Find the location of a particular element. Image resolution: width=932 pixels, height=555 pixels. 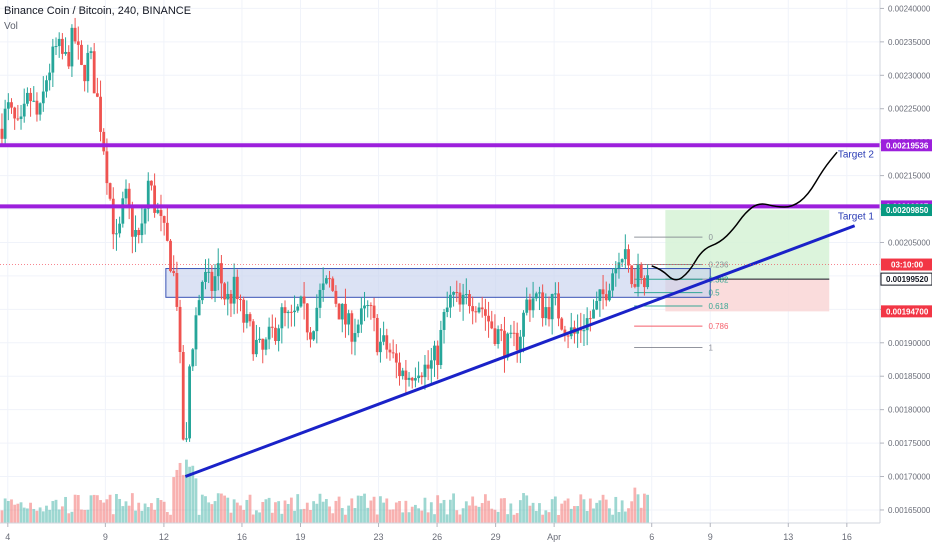

symbol-title: Binance Coin / Bitcoin, 240, BINANCE is located at coordinates (98, 11).